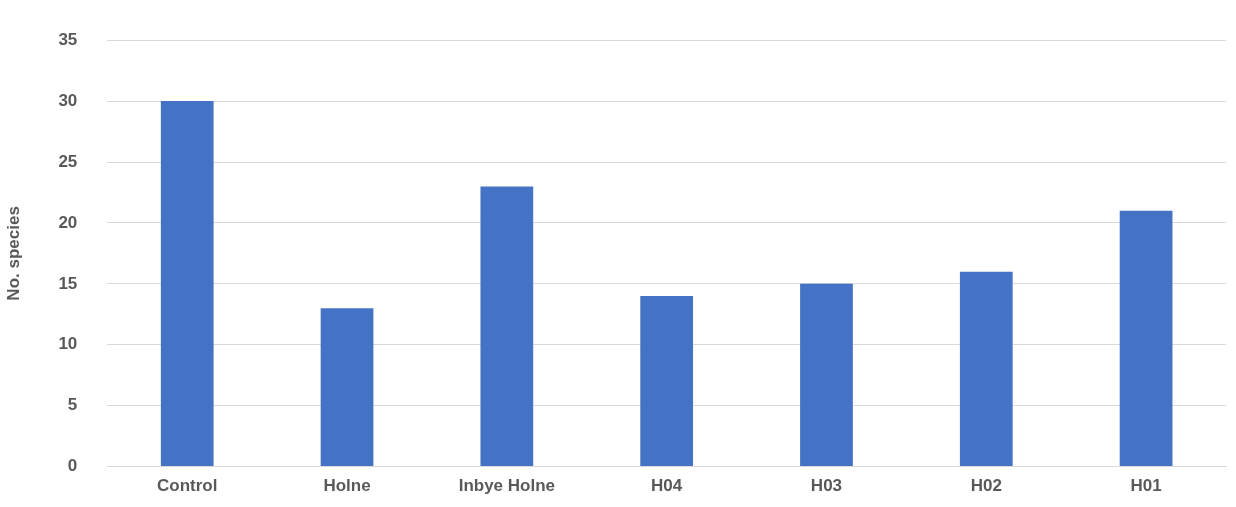  I want to click on x-tick-label: H03, so click(826, 486).